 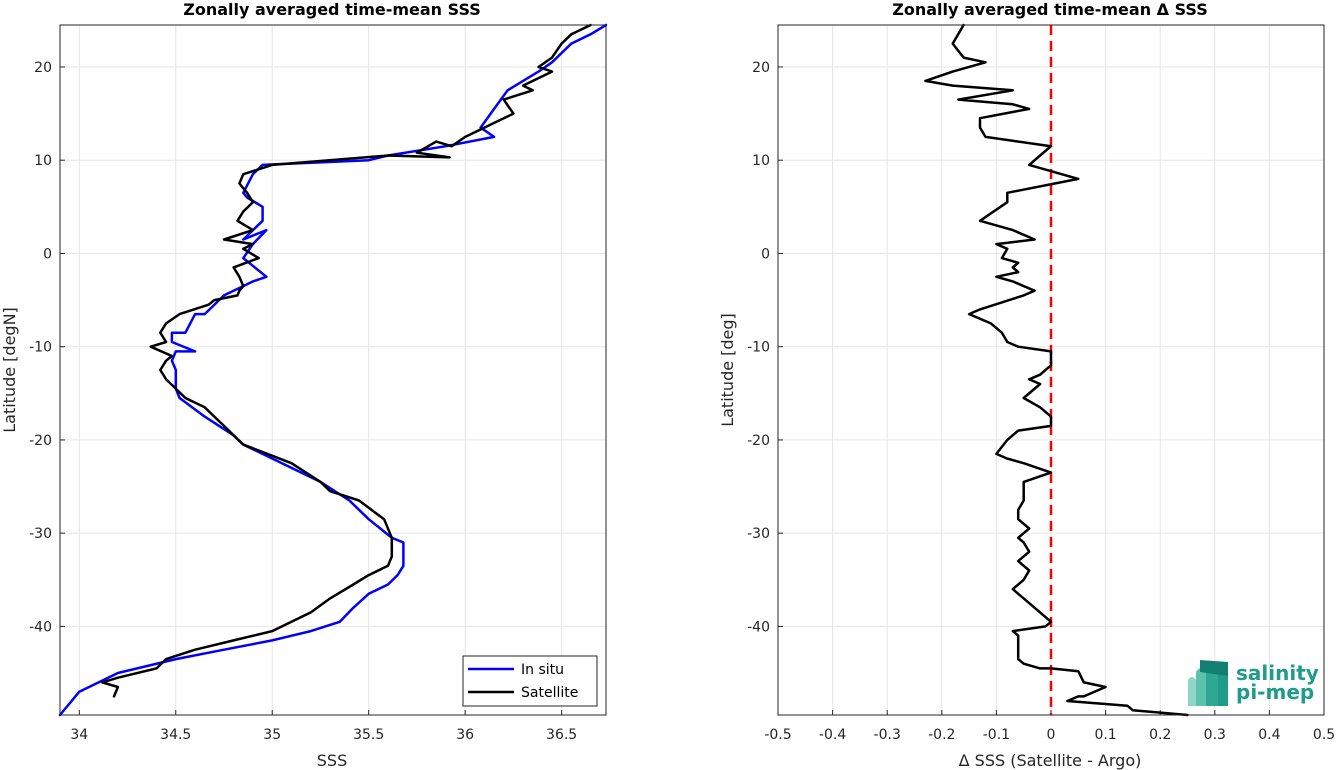 What do you see at coordinates (332, 9) in the screenshot?
I see `left-chart-title: Zonally averaged time-mean SSS` at bounding box center [332, 9].